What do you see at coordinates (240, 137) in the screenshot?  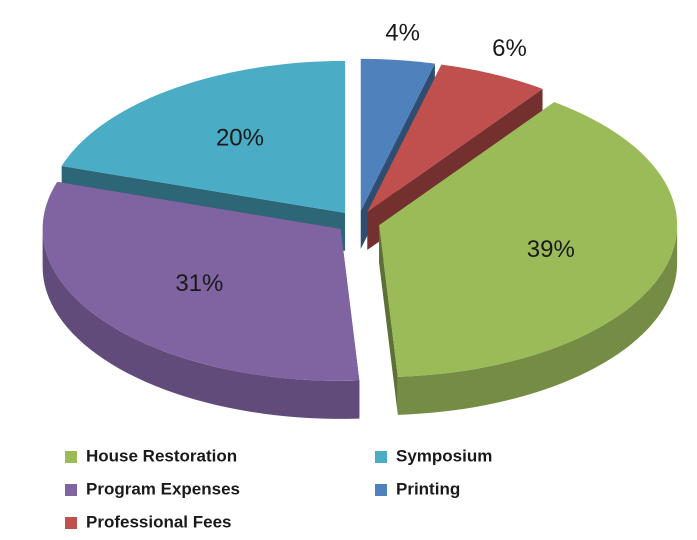 I see `data-label: 20%` at bounding box center [240, 137].